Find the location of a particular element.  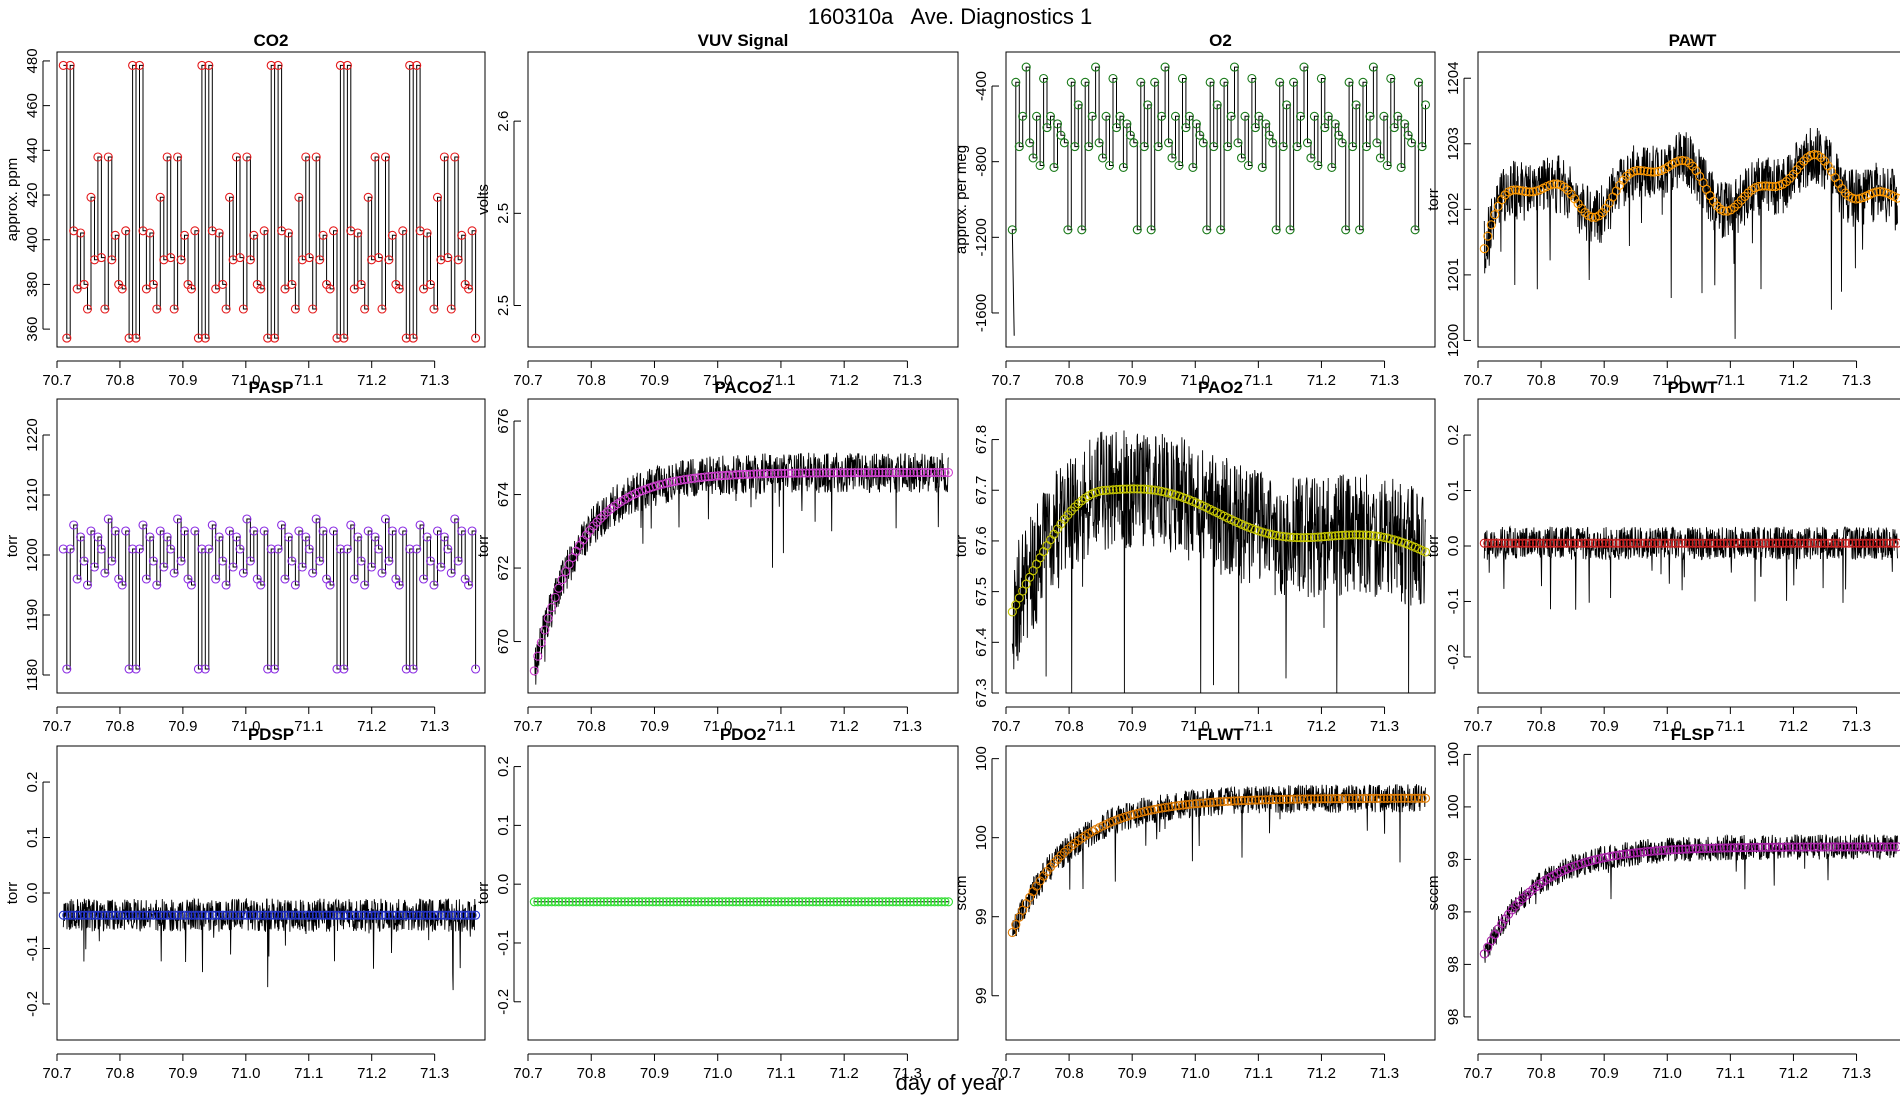

y-tick-label: 1220 is located at coordinates (32, 434).